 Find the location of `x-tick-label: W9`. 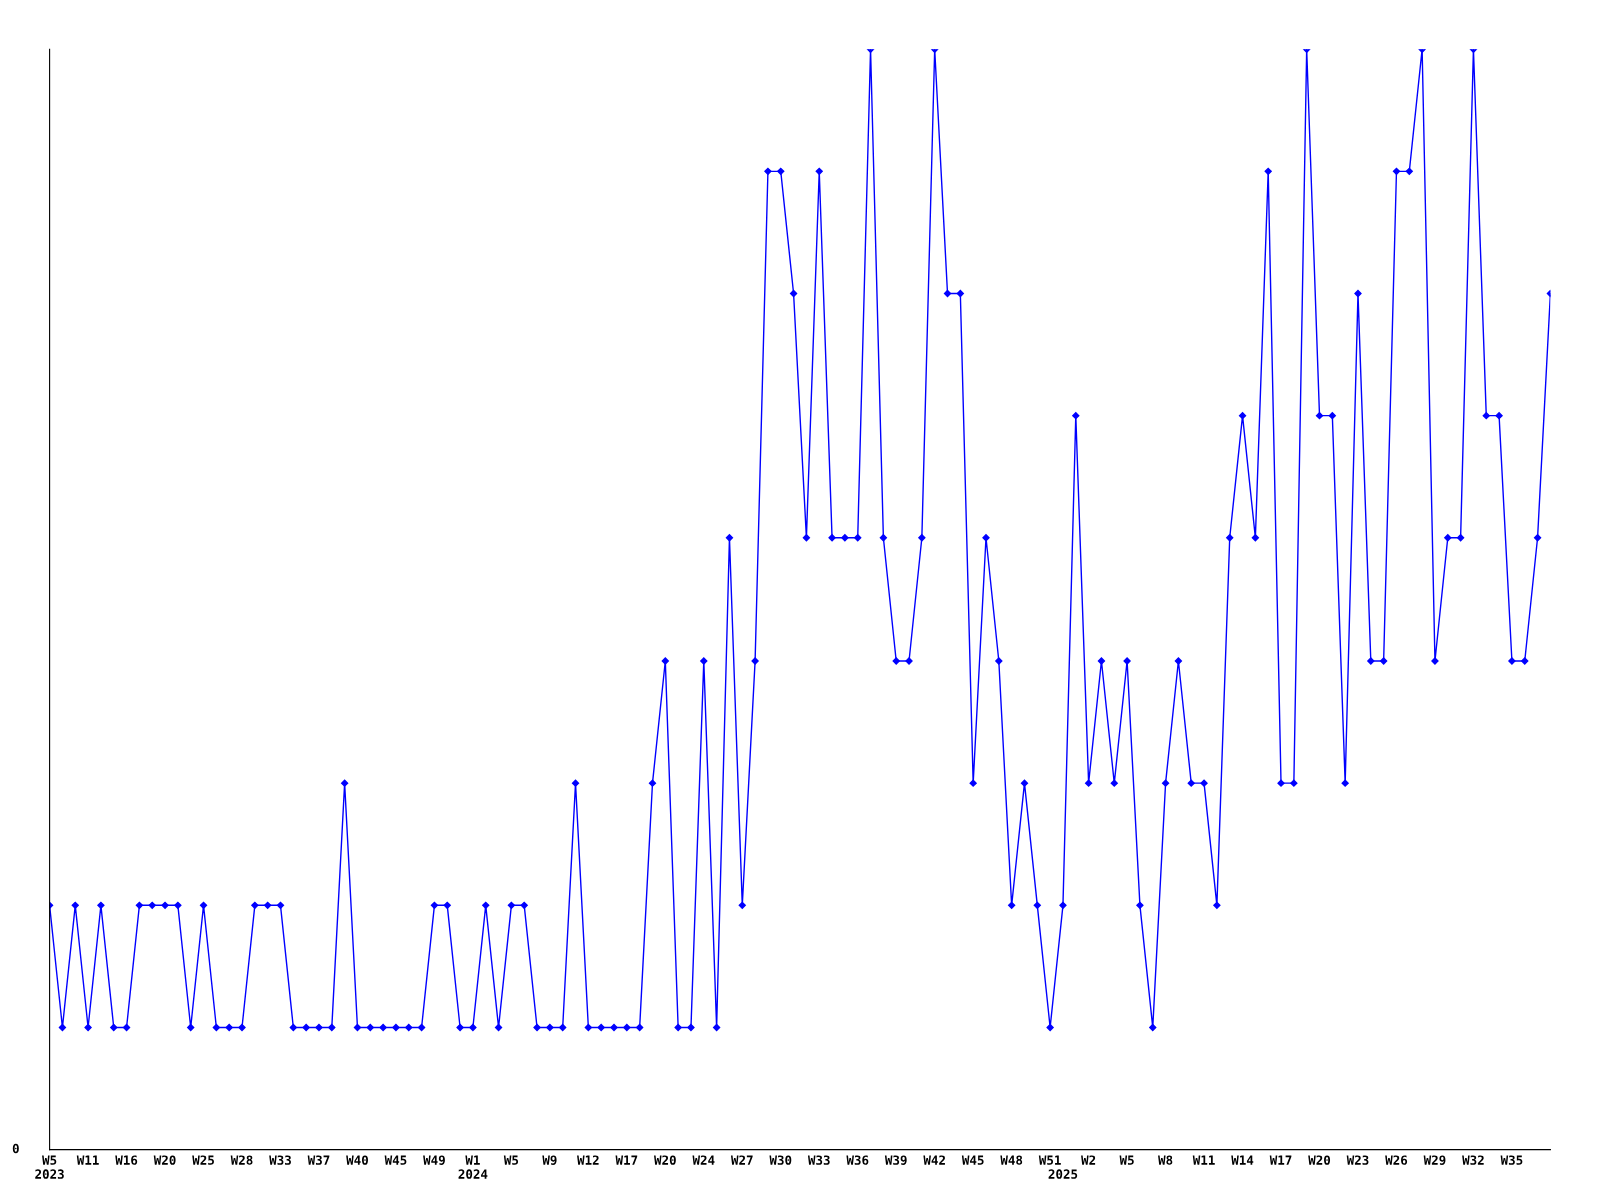

x-tick-label: W9 is located at coordinates (549, 1160).